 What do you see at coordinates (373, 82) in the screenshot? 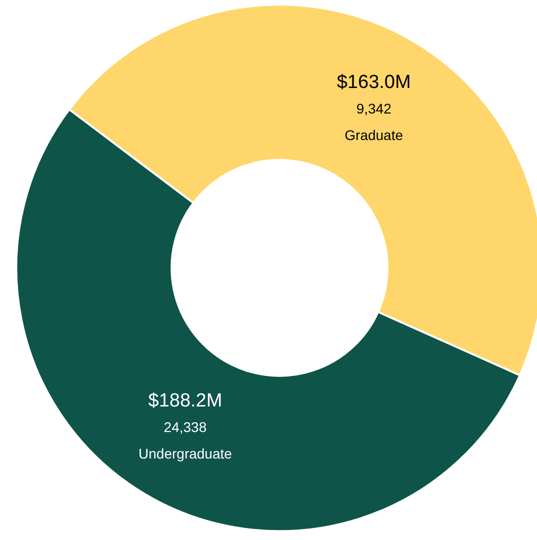
I see `data-label: $163.0M` at bounding box center [373, 82].